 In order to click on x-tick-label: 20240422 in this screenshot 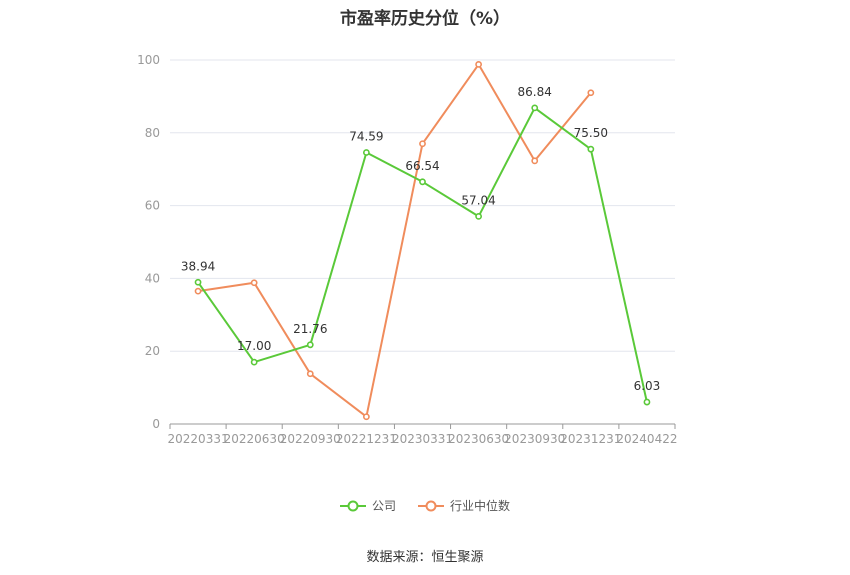, I will do `click(646, 439)`.